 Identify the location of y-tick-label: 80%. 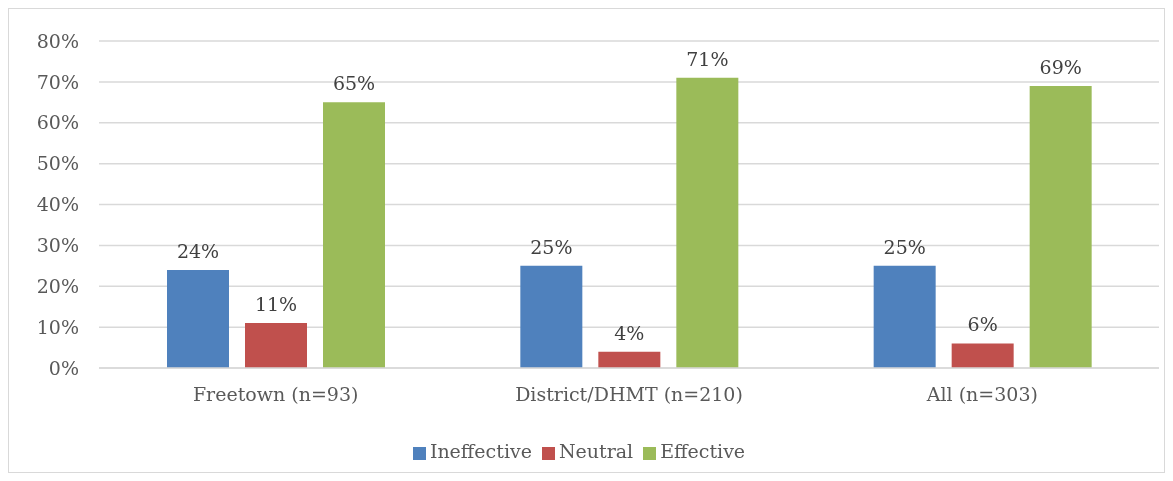
(57, 40).